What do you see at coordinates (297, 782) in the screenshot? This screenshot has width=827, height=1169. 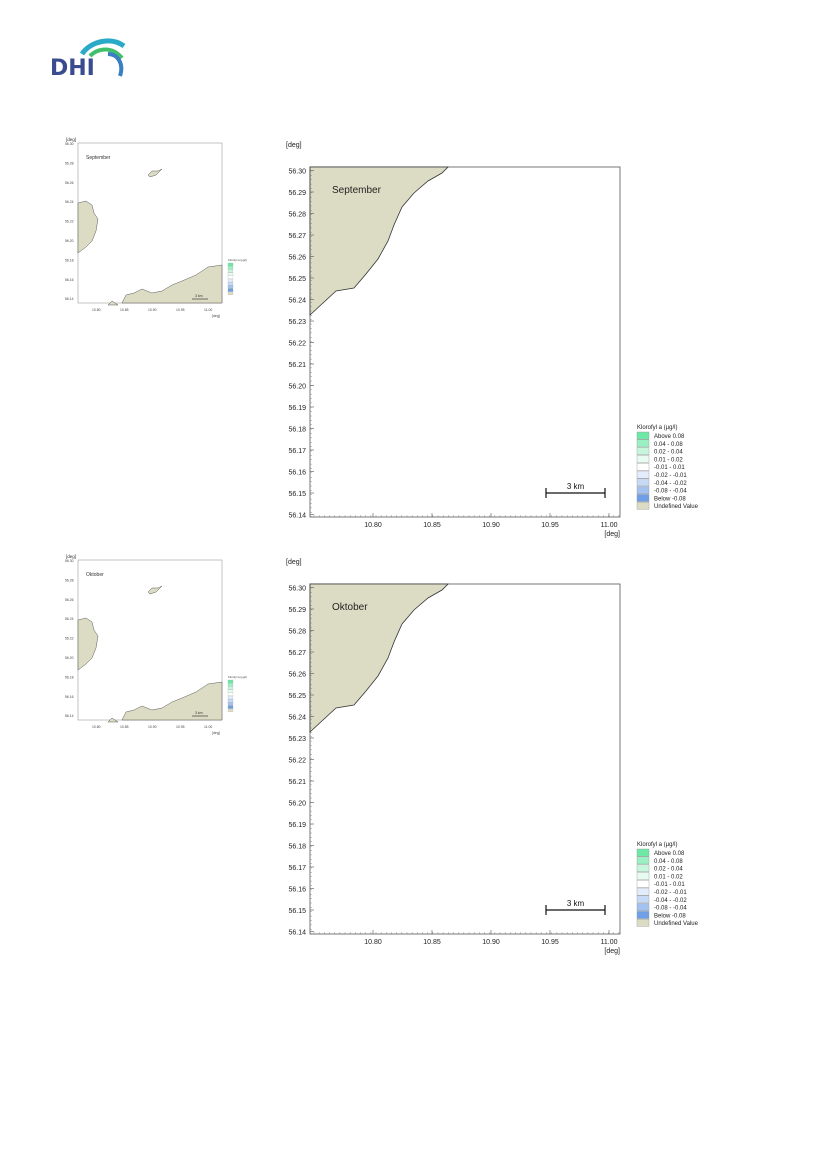 I see `y-tick-label: 56.21` at bounding box center [297, 782].